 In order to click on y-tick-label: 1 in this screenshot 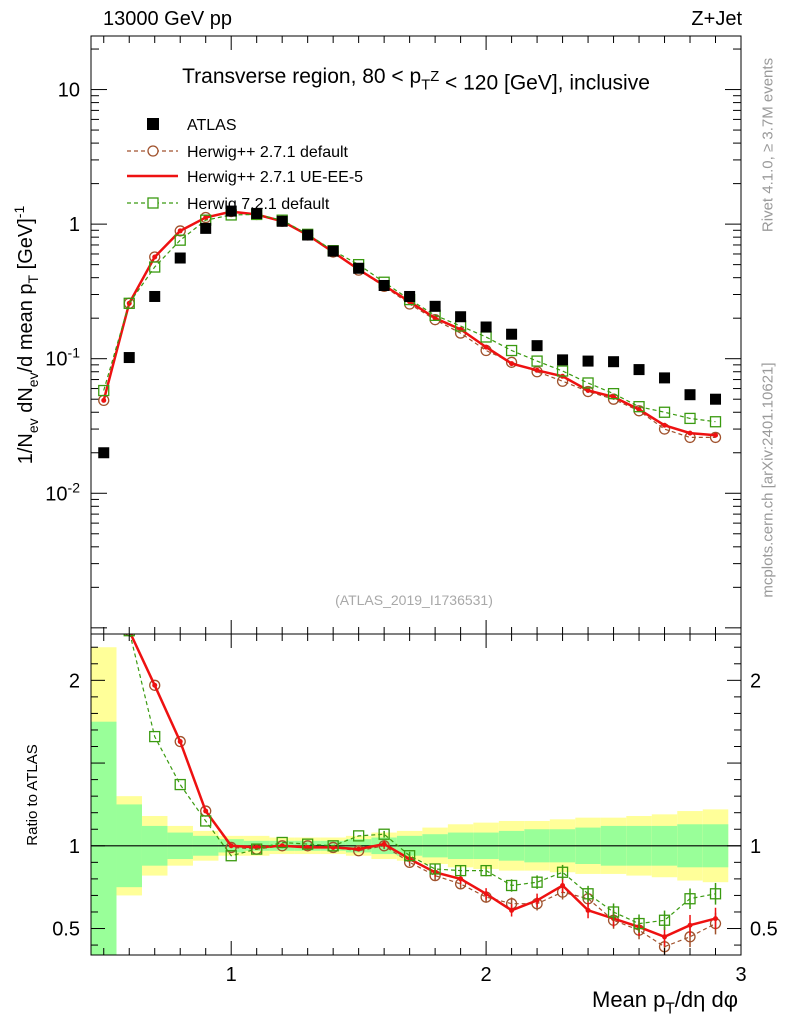, I will do `click(74, 225)`.